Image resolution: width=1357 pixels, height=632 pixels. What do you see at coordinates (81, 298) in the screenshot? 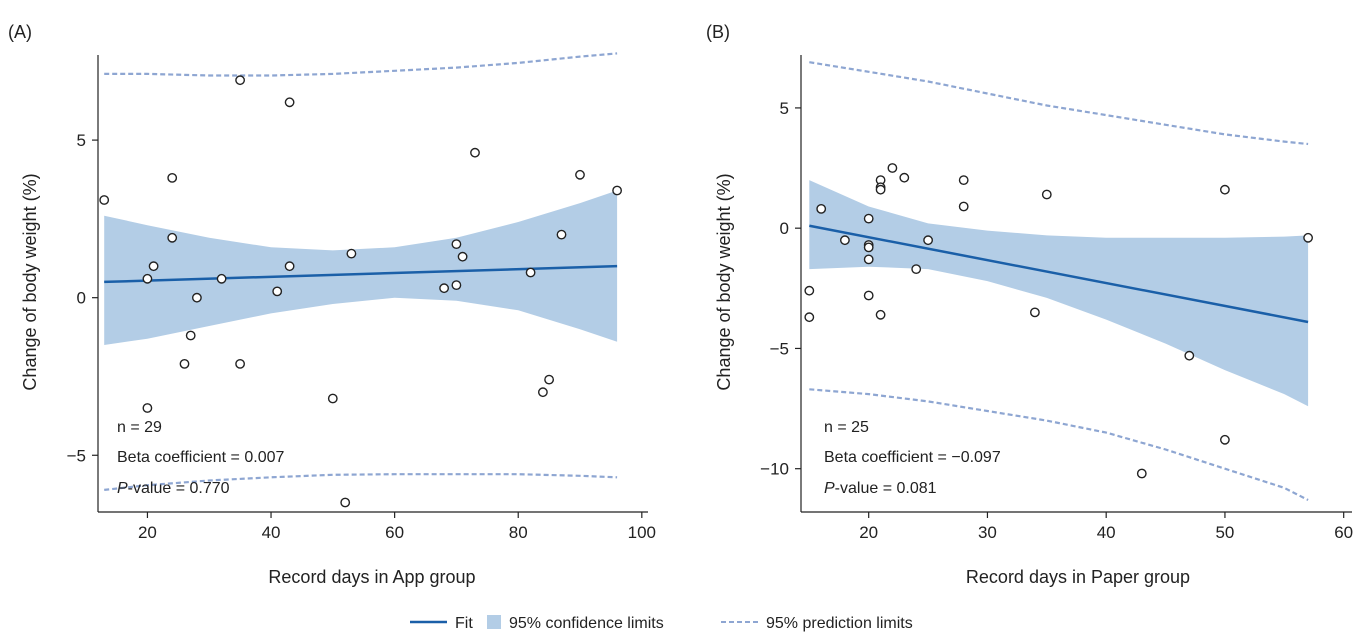
I see `panel-a-y-tick-label: 0` at bounding box center [81, 298].